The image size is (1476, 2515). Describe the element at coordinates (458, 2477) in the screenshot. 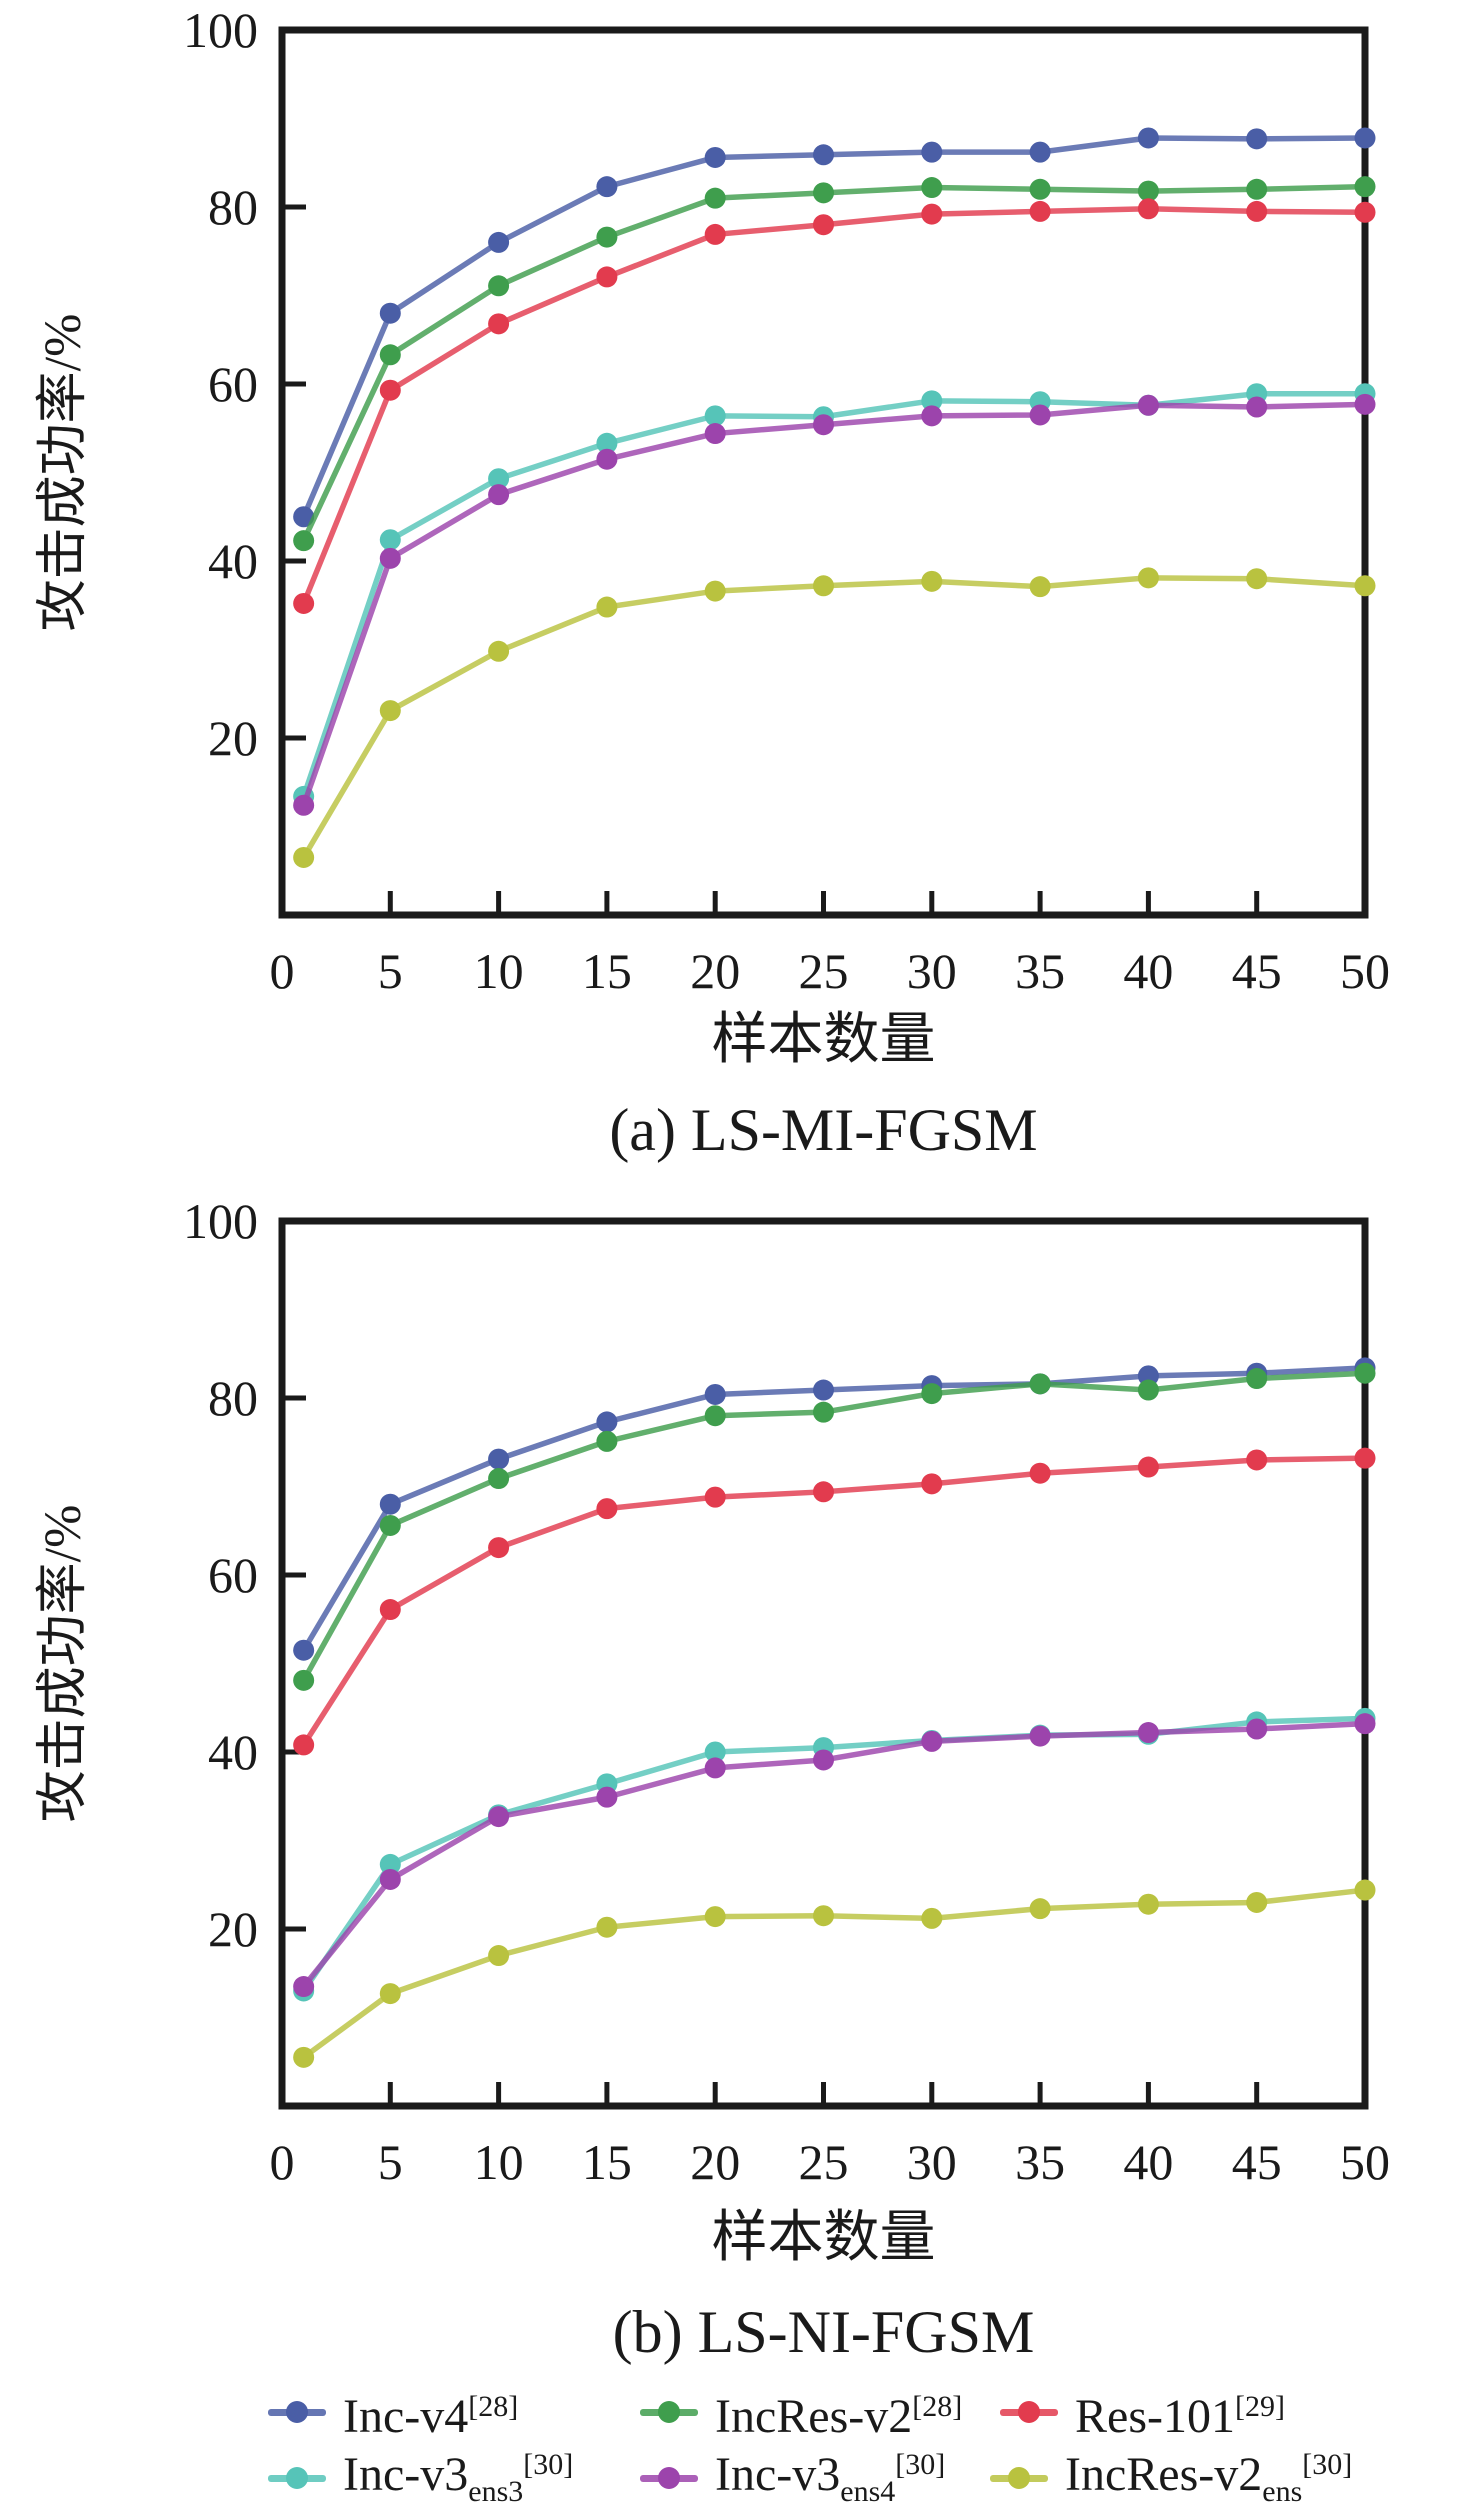

I see `legend-label: Inc-v3ens3[30]` at that location.